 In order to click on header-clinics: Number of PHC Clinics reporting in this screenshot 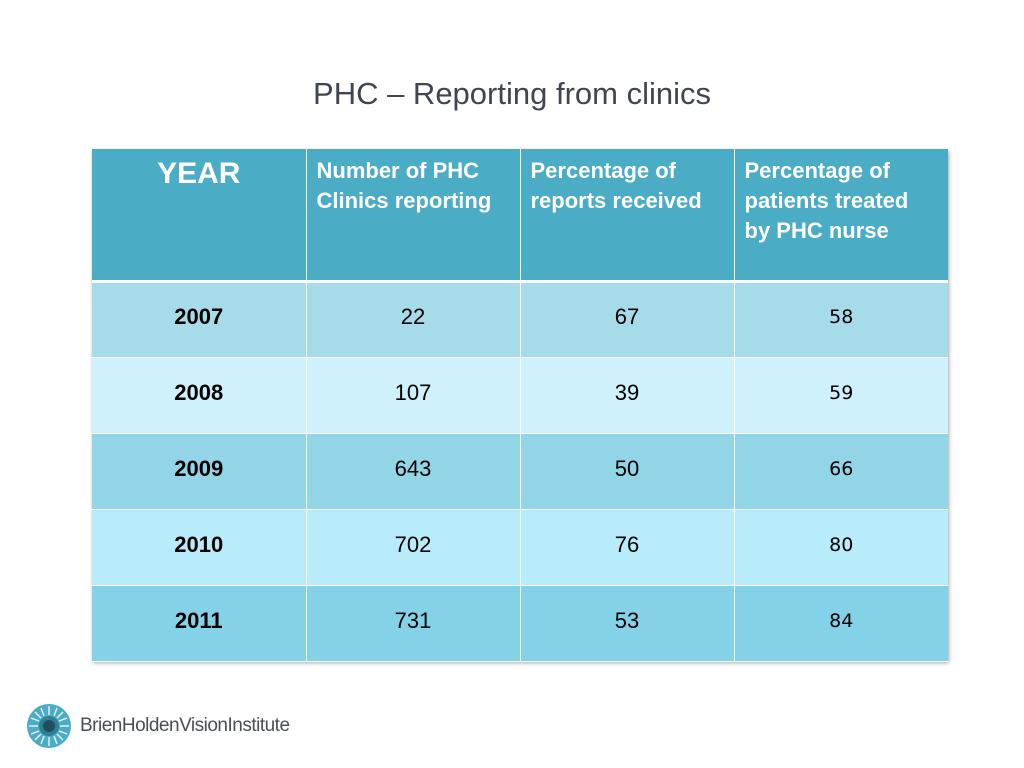, I will do `click(413, 216)`.